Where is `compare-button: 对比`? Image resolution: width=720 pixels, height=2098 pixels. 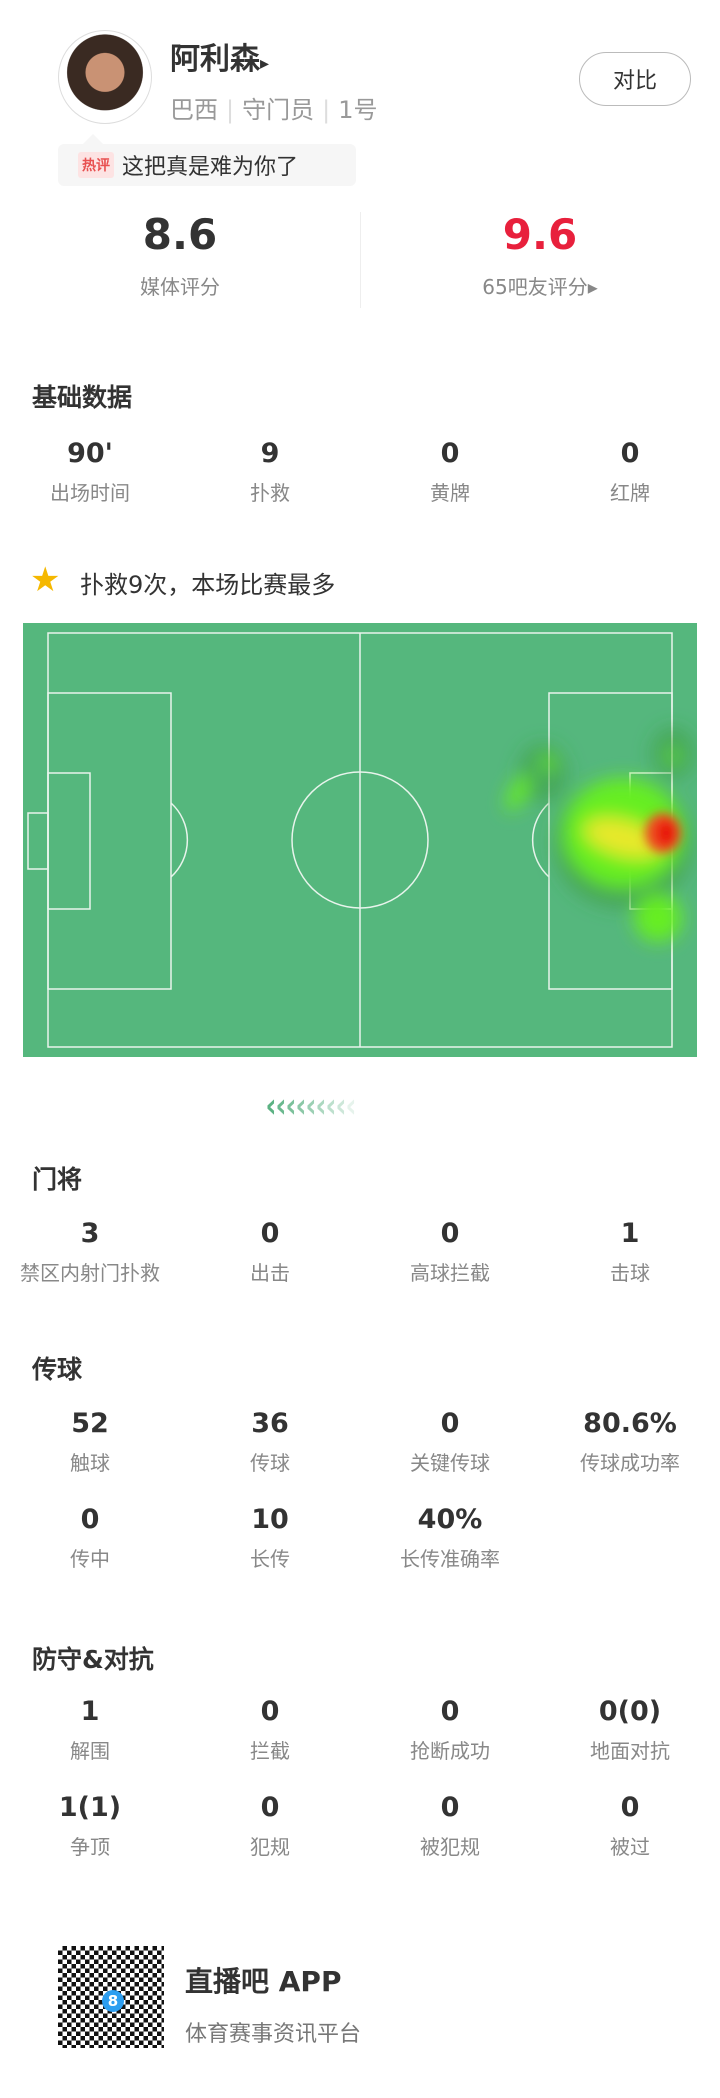 compare-button: 对比 is located at coordinates (635, 79).